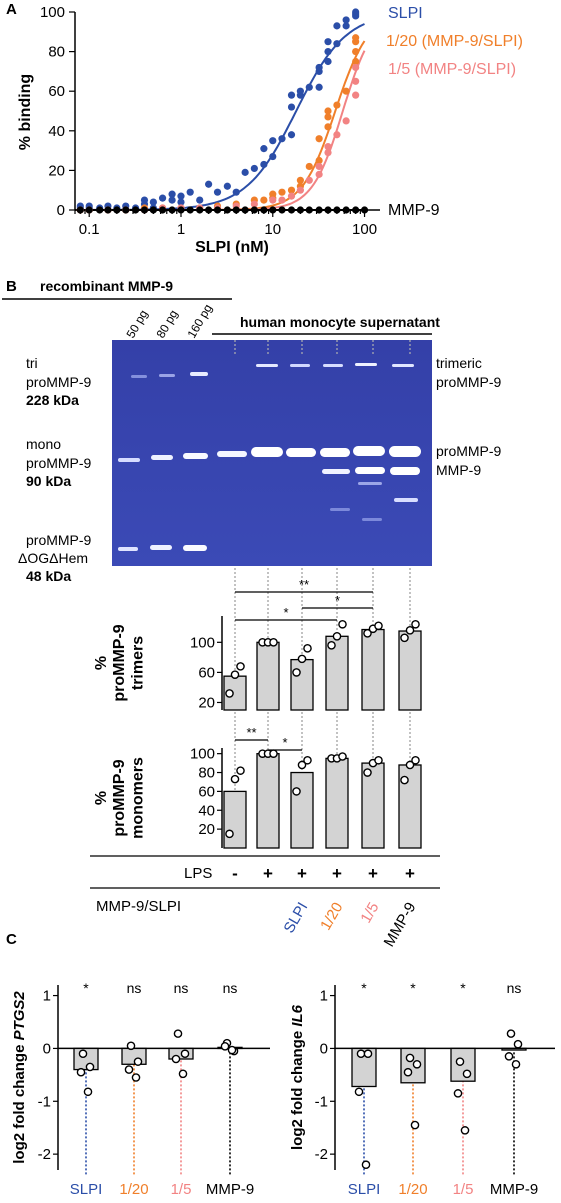  Describe the element at coordinates (295, 918) in the screenshot. I see `treatment-label-SLPI: SLPI` at that location.